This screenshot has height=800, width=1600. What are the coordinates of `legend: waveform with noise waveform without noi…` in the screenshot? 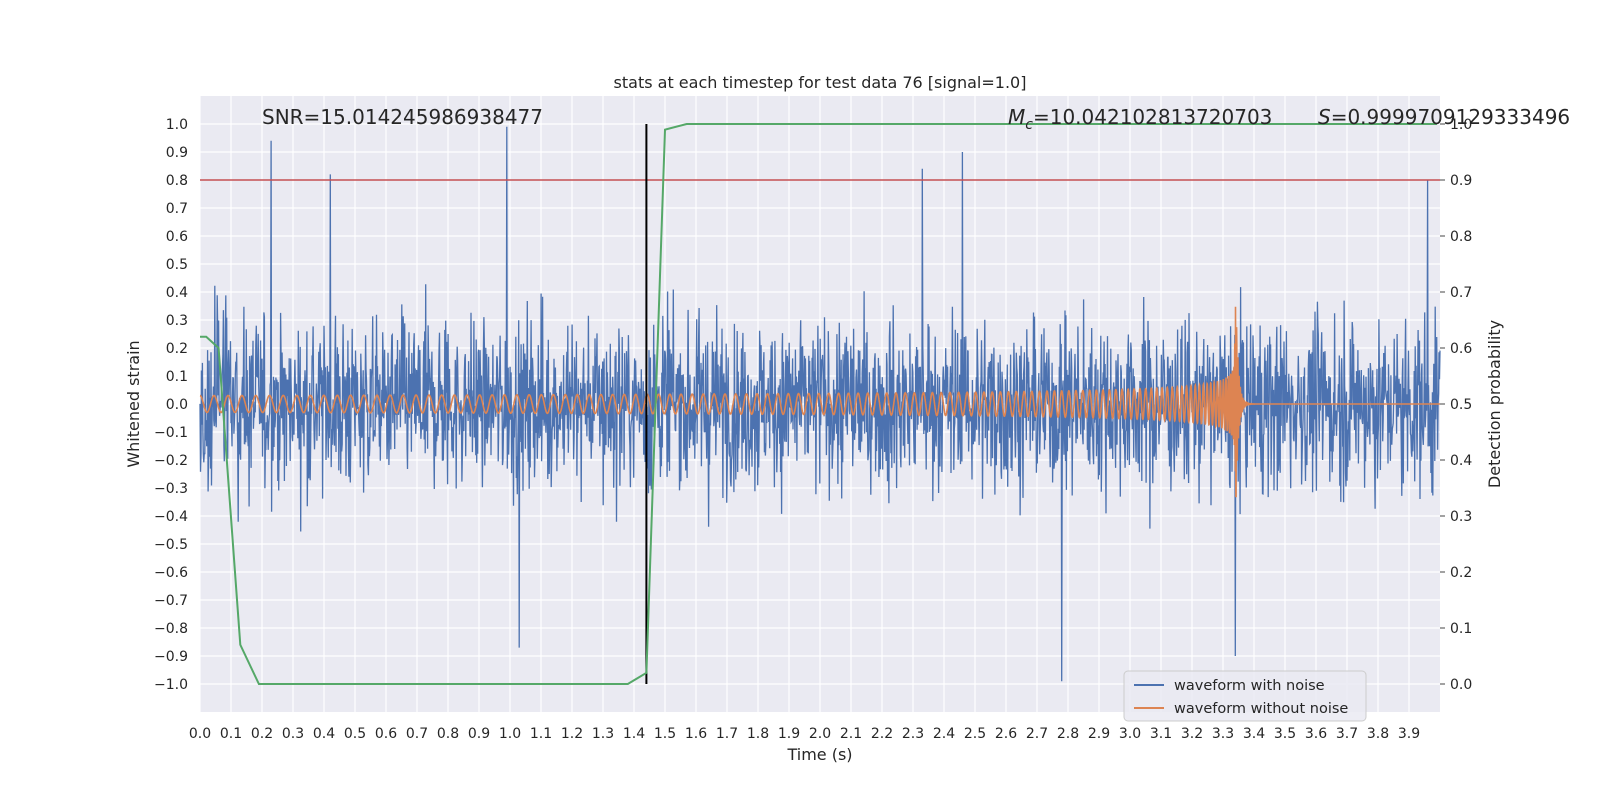 It's located at (1245, 696).